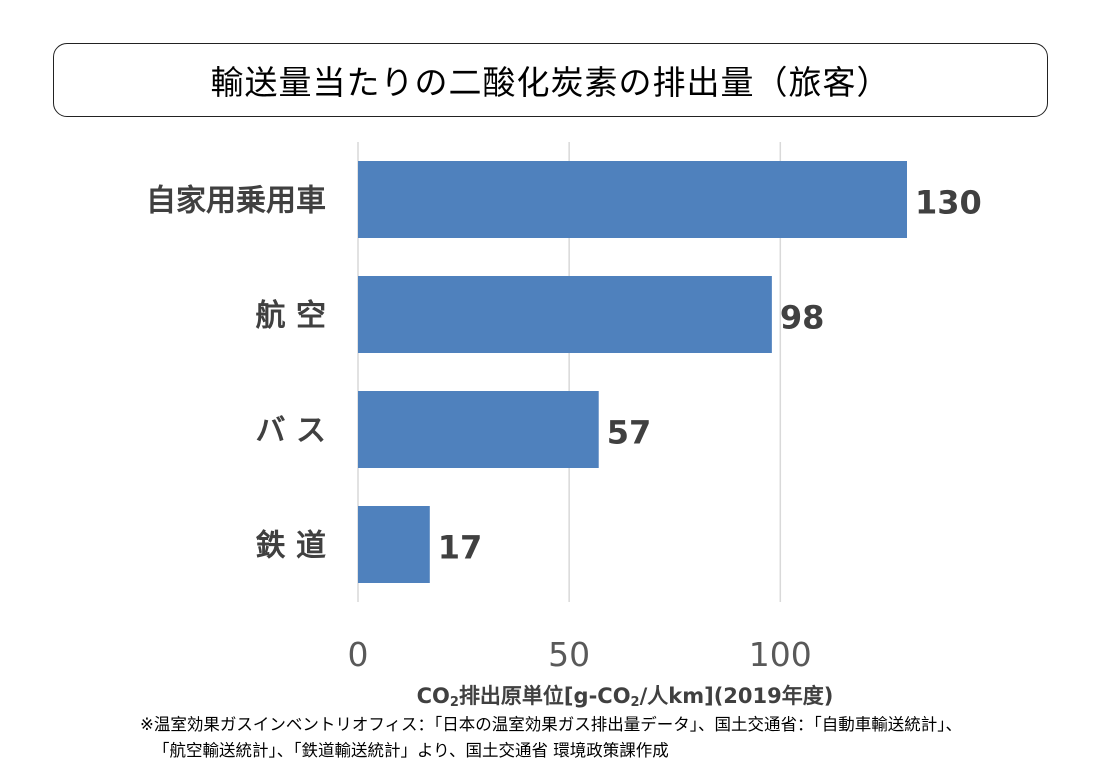 The image size is (1112, 783). What do you see at coordinates (780, 654) in the screenshot?
I see `x-tick-label-2: 100` at bounding box center [780, 654].